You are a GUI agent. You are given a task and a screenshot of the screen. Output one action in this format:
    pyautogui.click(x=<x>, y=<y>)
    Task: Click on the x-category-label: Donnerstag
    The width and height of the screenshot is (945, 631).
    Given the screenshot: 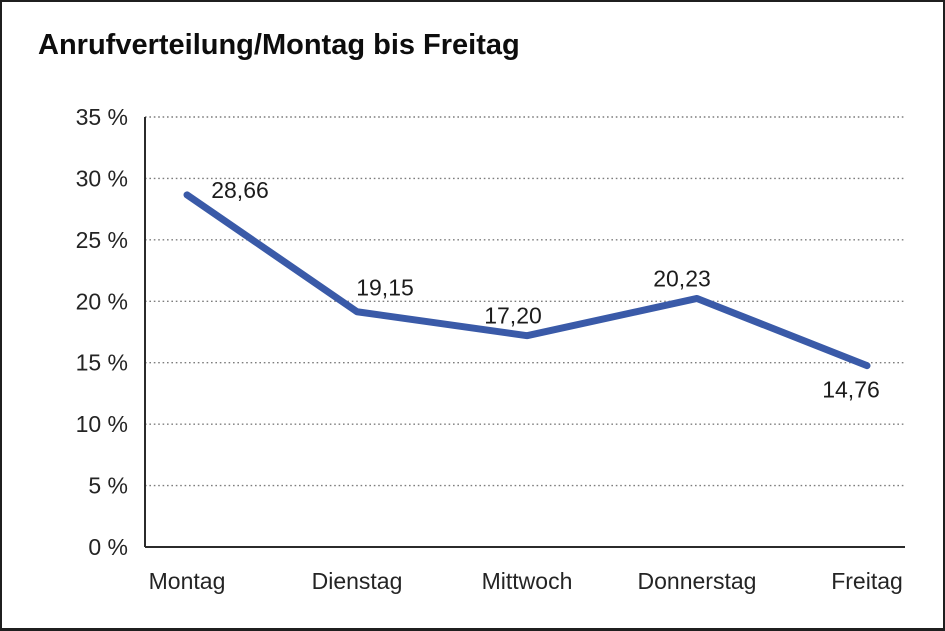 What is the action you would take?
    pyautogui.click(x=697, y=581)
    